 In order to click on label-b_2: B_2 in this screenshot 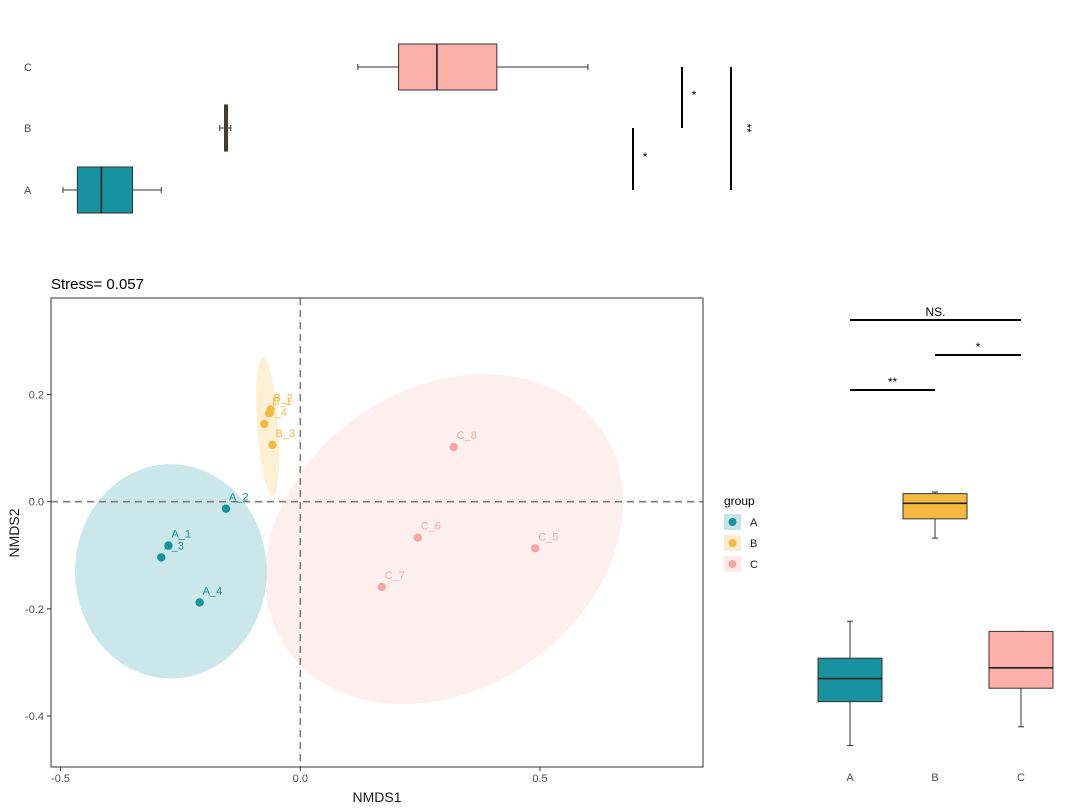, I will do `click(284, 398)`.